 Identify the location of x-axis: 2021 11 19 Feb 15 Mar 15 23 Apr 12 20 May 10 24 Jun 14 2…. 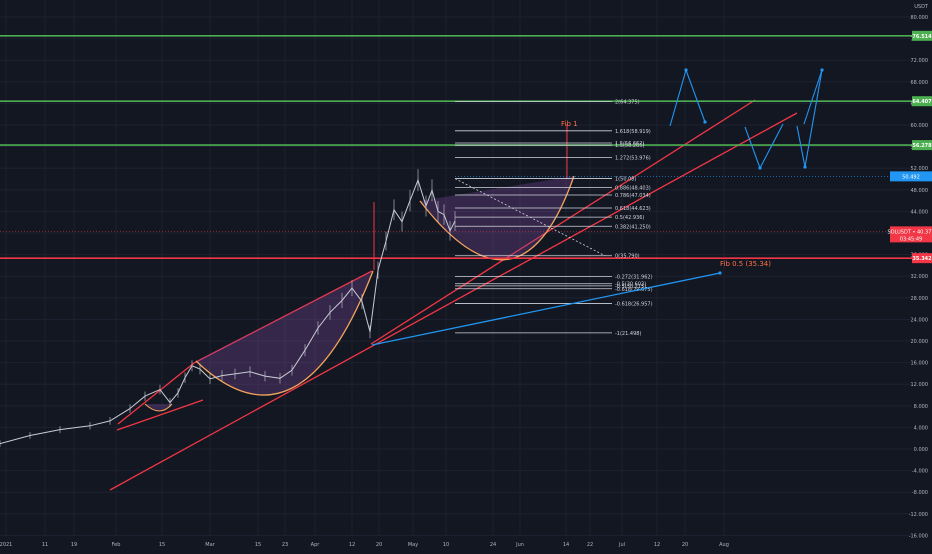
(364, 545).